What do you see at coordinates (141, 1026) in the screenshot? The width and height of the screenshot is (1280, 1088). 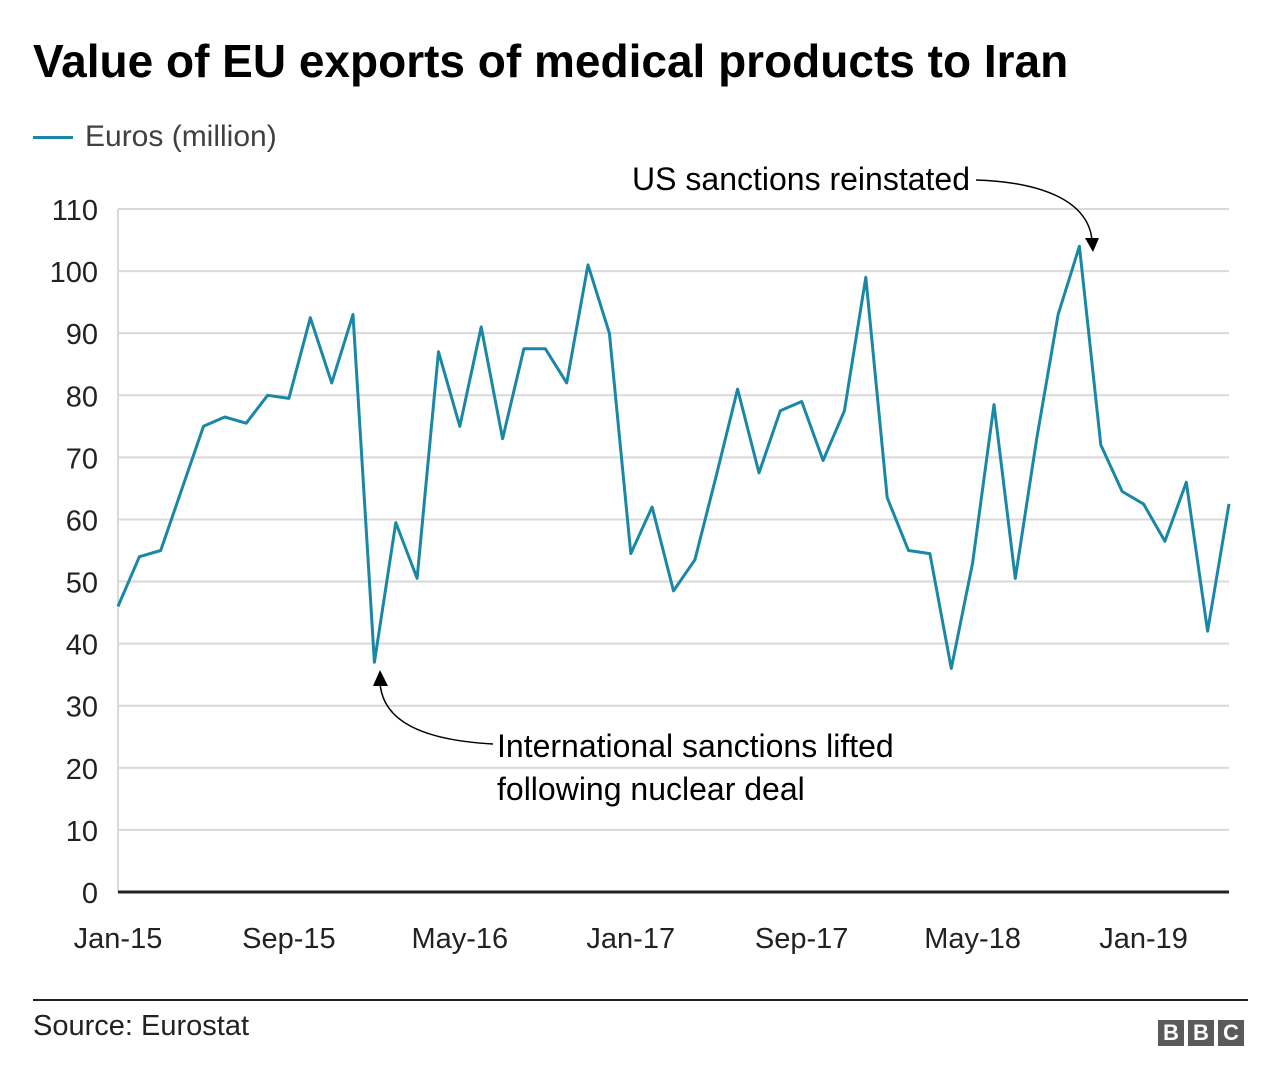 I see `source-note: Source: Eurostat` at bounding box center [141, 1026].